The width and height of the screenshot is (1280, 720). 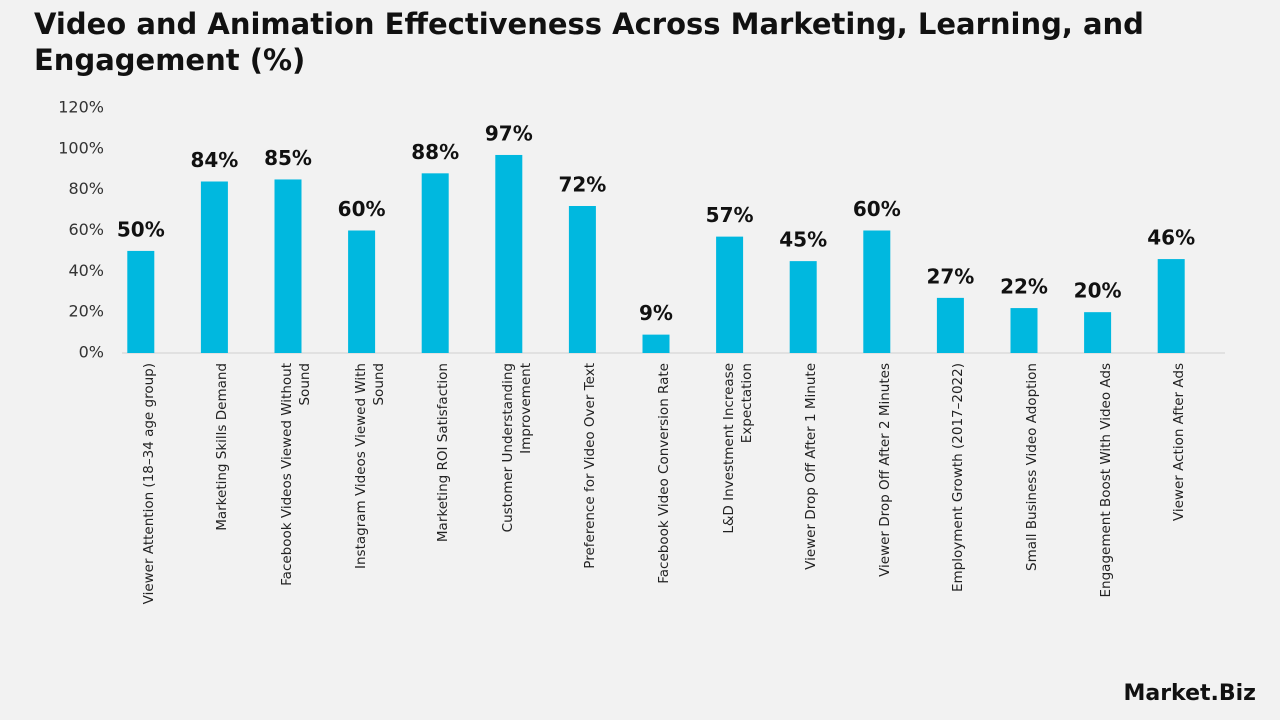 What do you see at coordinates (516, 448) in the screenshot?
I see `x-tick-label: Customer Understanding Improvement` at bounding box center [516, 448].